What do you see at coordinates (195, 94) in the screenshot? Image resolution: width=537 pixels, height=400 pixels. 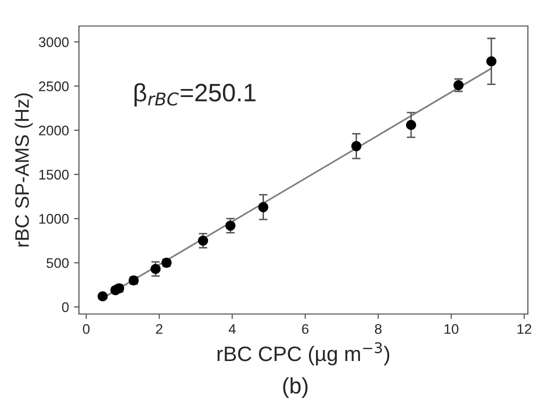 I see `annotation: β$_{rBC}$=250.1` at bounding box center [195, 94].